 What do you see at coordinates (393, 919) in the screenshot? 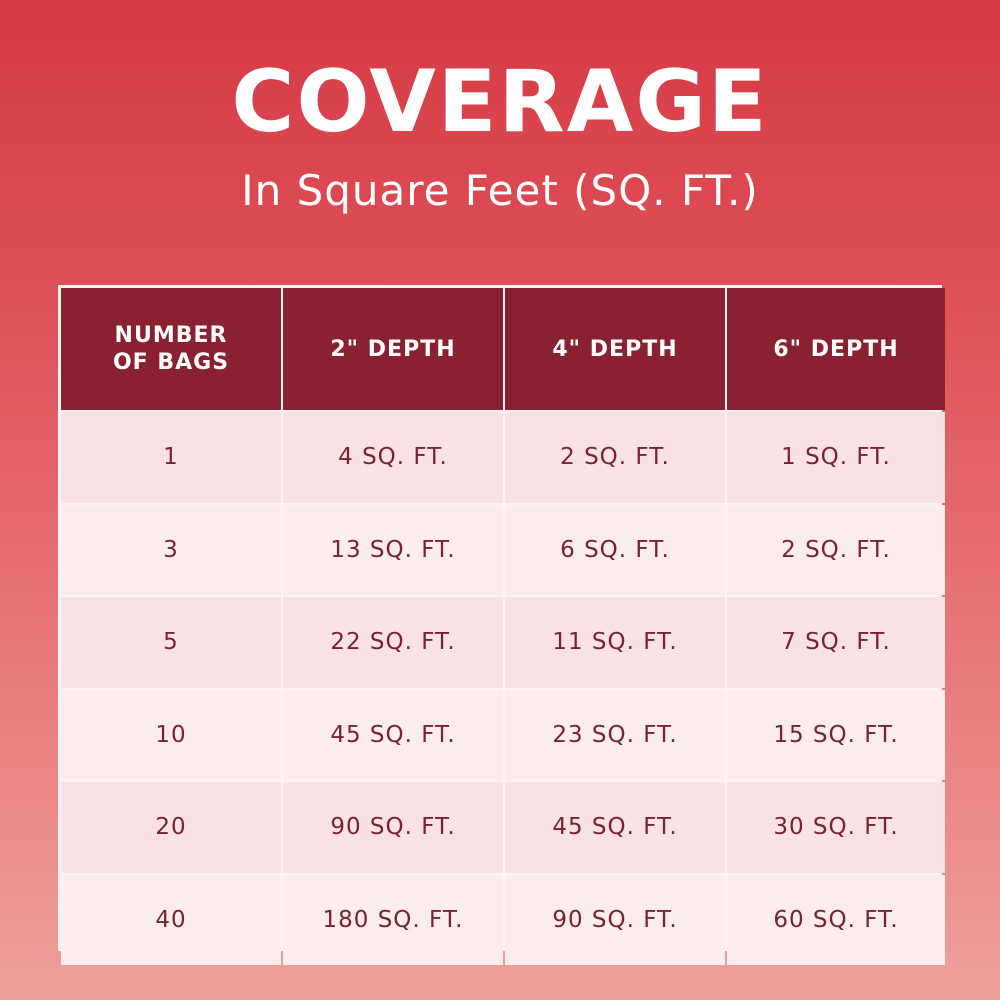
I see `depth-2in-cell: 180 SQ. FT.` at bounding box center [393, 919].